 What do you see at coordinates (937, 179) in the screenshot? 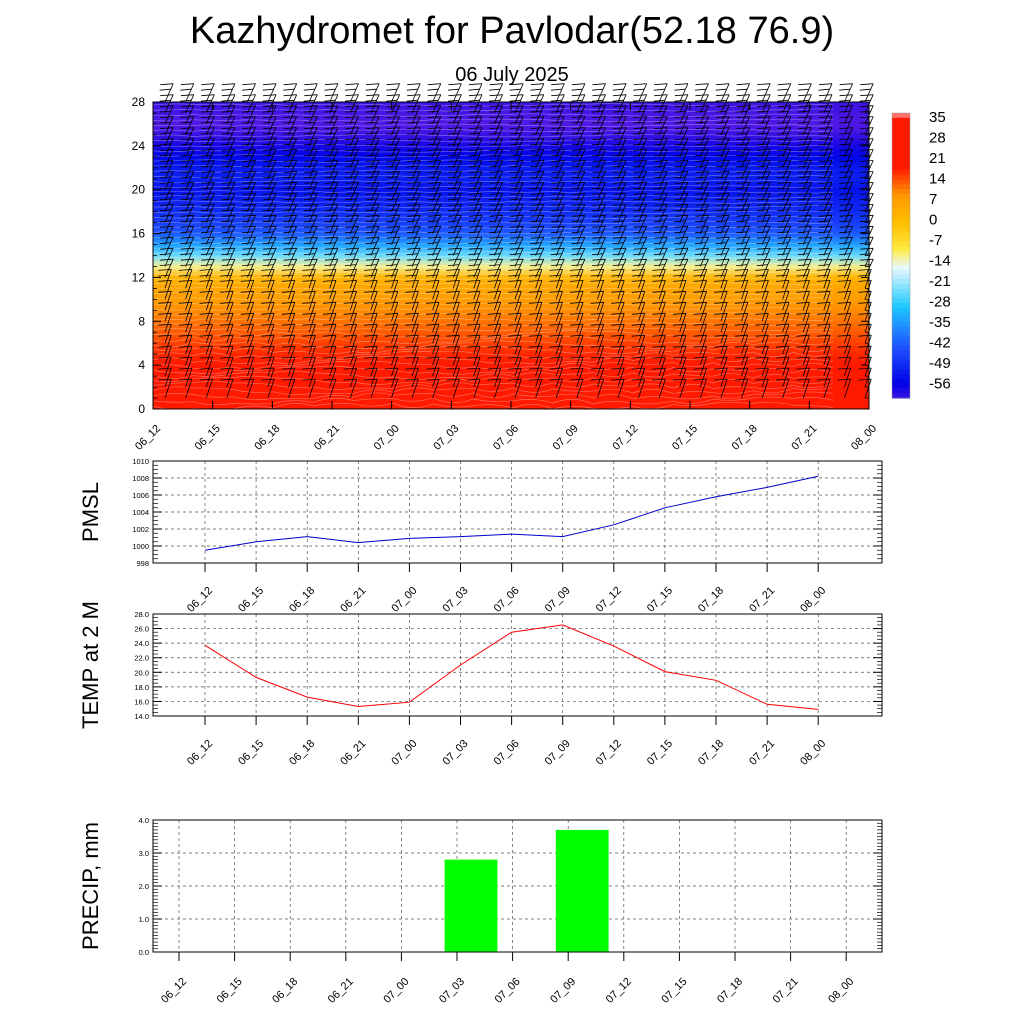
I see `colorbar-label: 14` at bounding box center [937, 179].